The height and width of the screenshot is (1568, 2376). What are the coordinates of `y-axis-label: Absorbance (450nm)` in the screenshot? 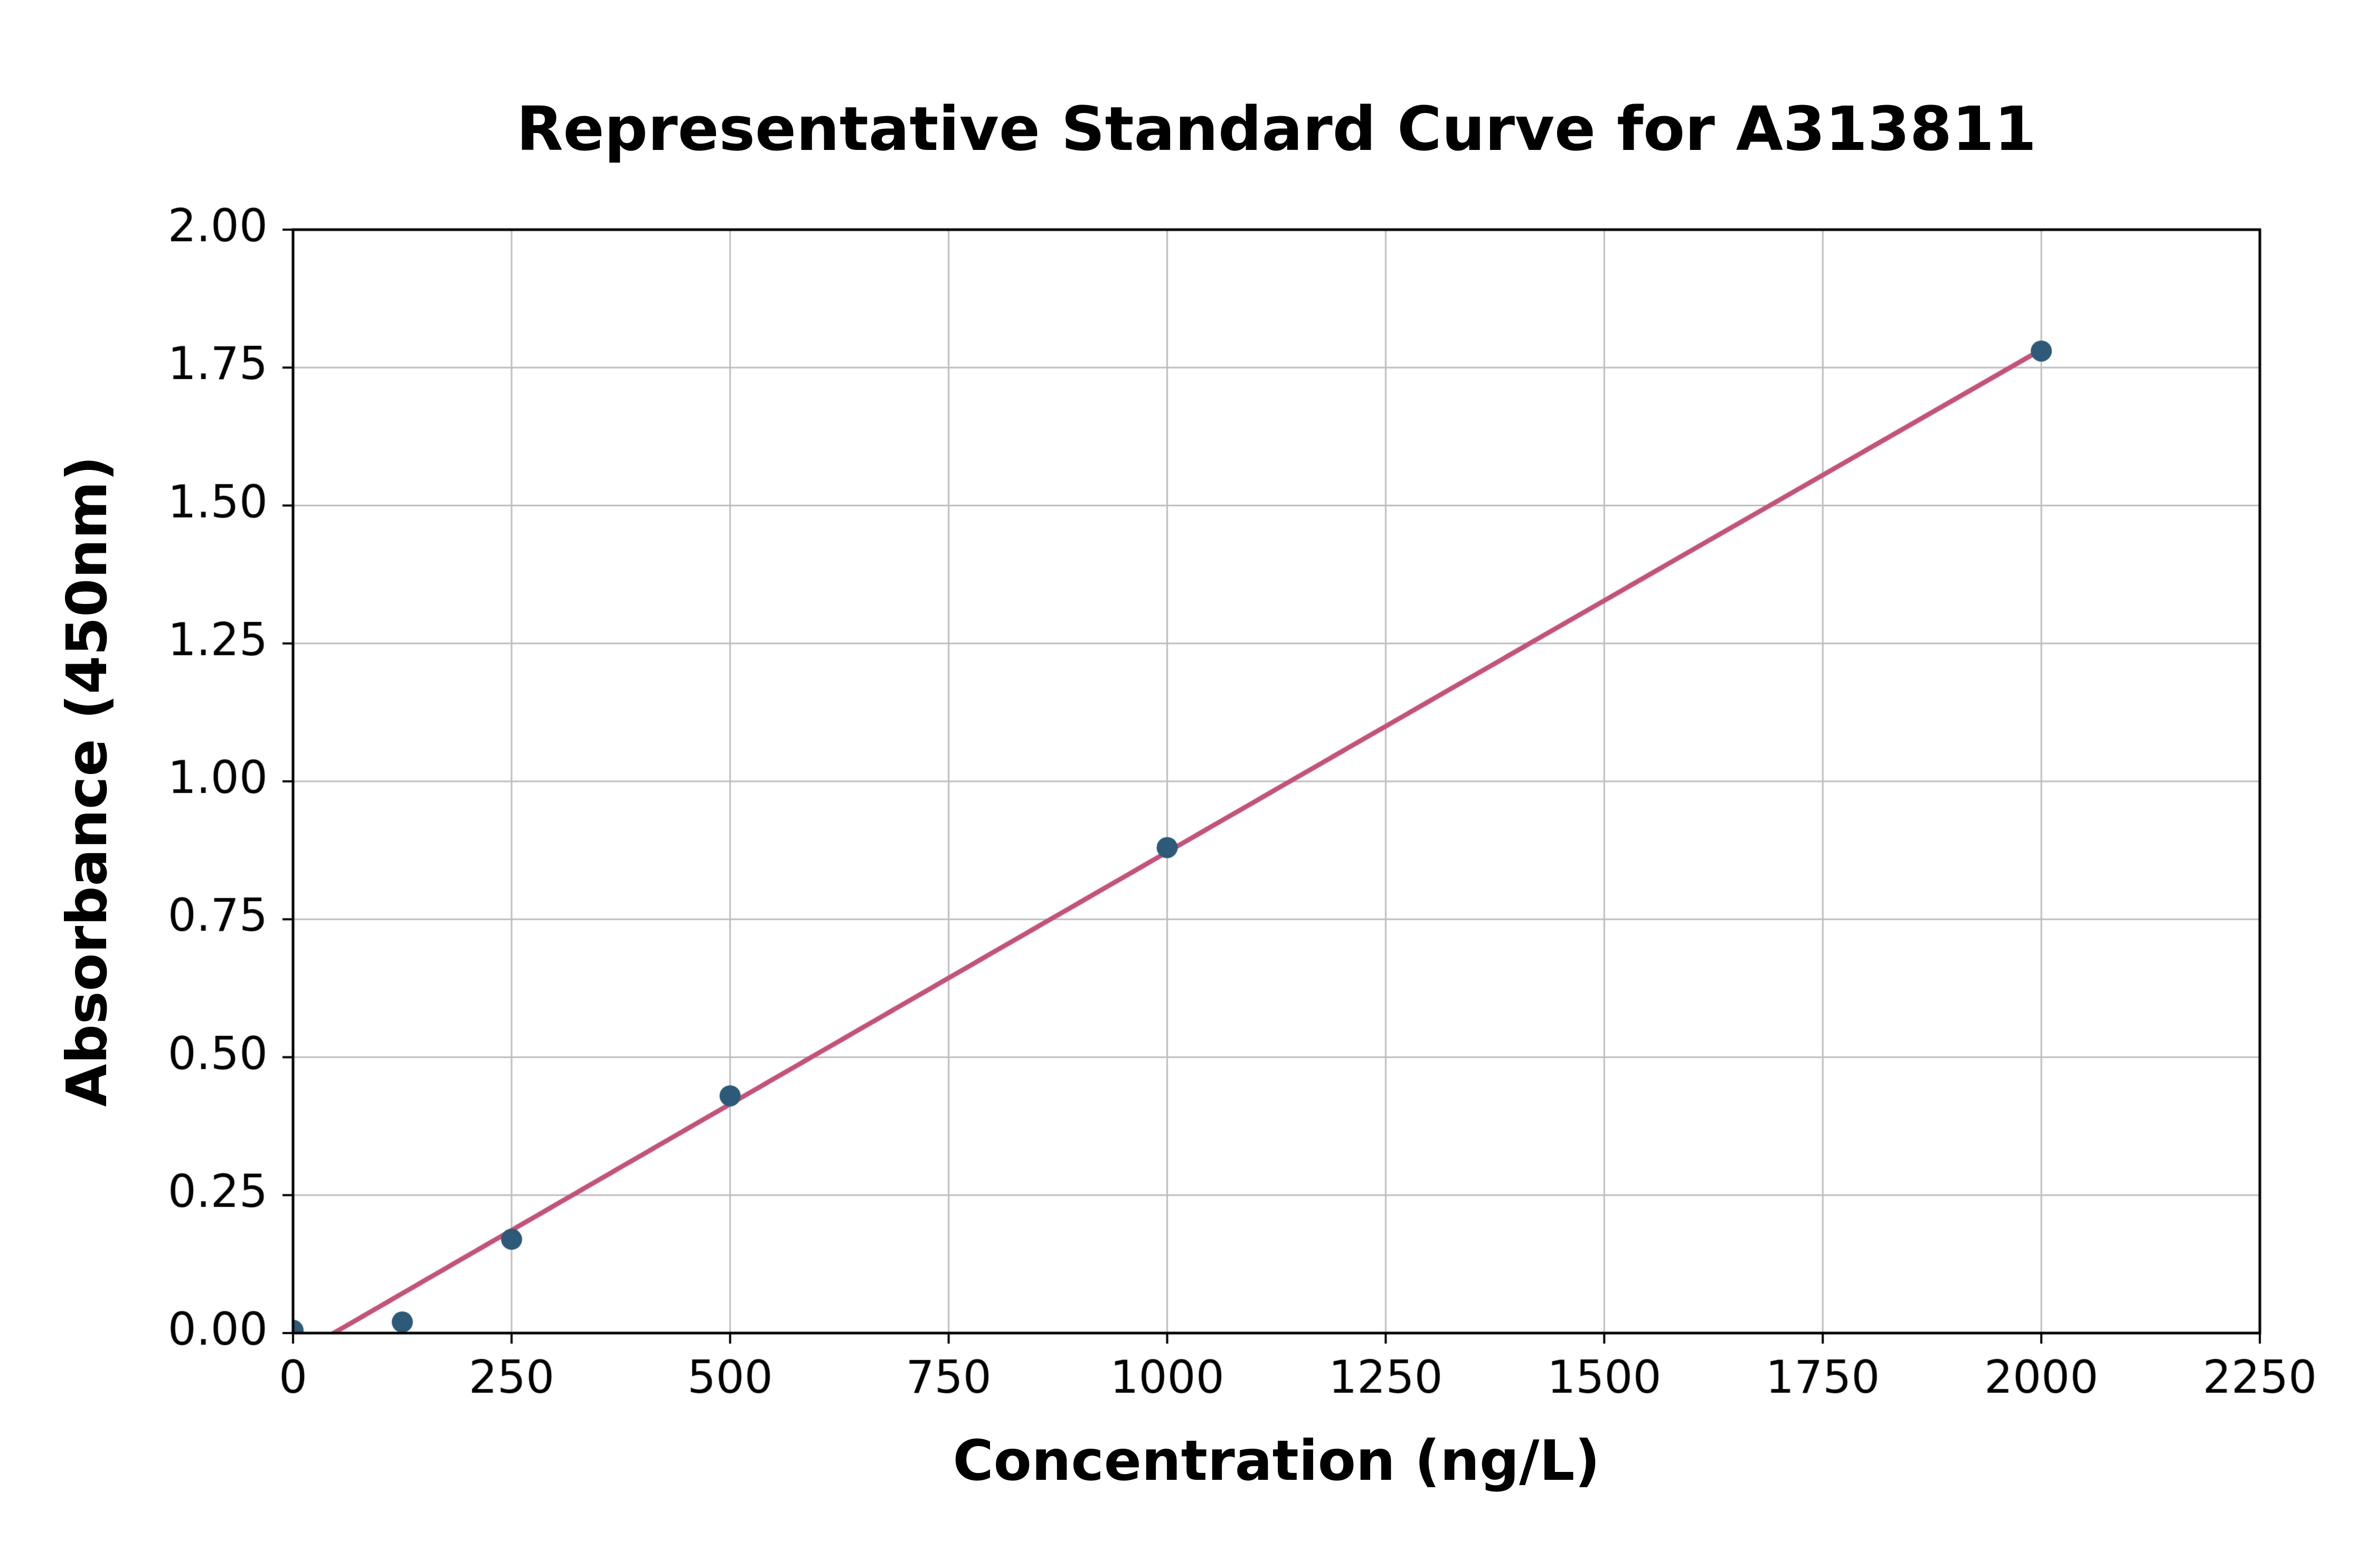 It's located at (87, 781).